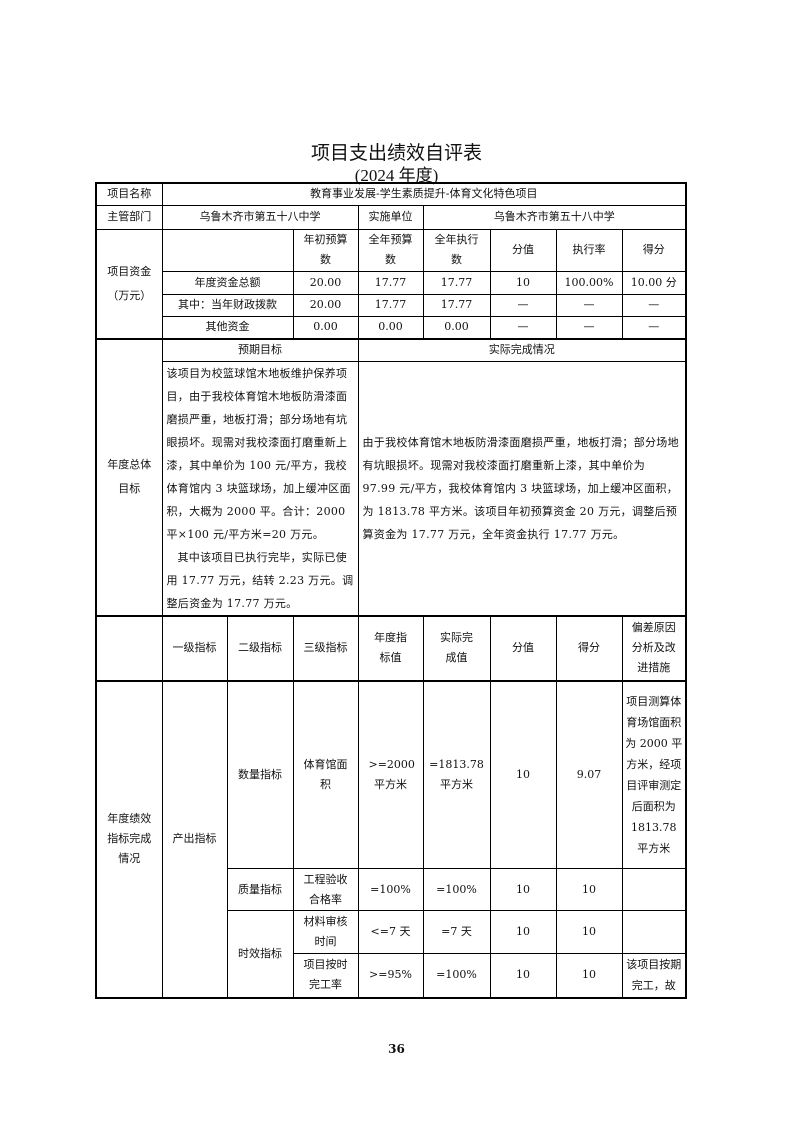  Describe the element at coordinates (654, 975) in the screenshot. I see `deviation-reason: 该项目按期完工，故` at that location.